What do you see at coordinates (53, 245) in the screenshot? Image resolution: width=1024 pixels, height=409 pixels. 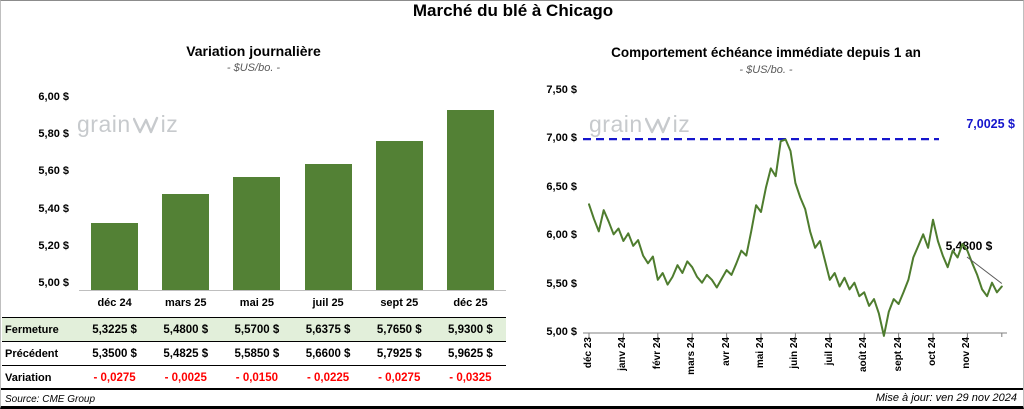 I see `bar-y-axis-tick-label: 5,20 $` at bounding box center [53, 245].